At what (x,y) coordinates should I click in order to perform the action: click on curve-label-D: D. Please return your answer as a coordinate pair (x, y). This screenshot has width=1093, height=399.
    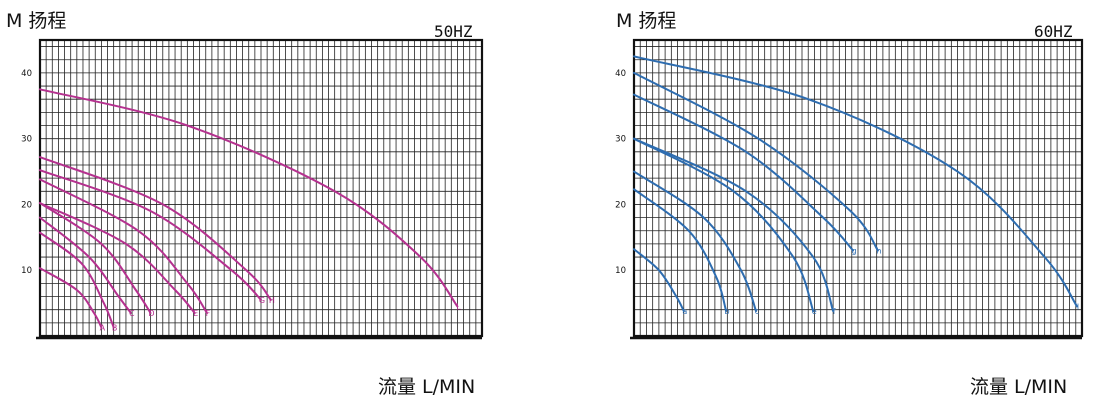
    Looking at the image, I should click on (151, 313).